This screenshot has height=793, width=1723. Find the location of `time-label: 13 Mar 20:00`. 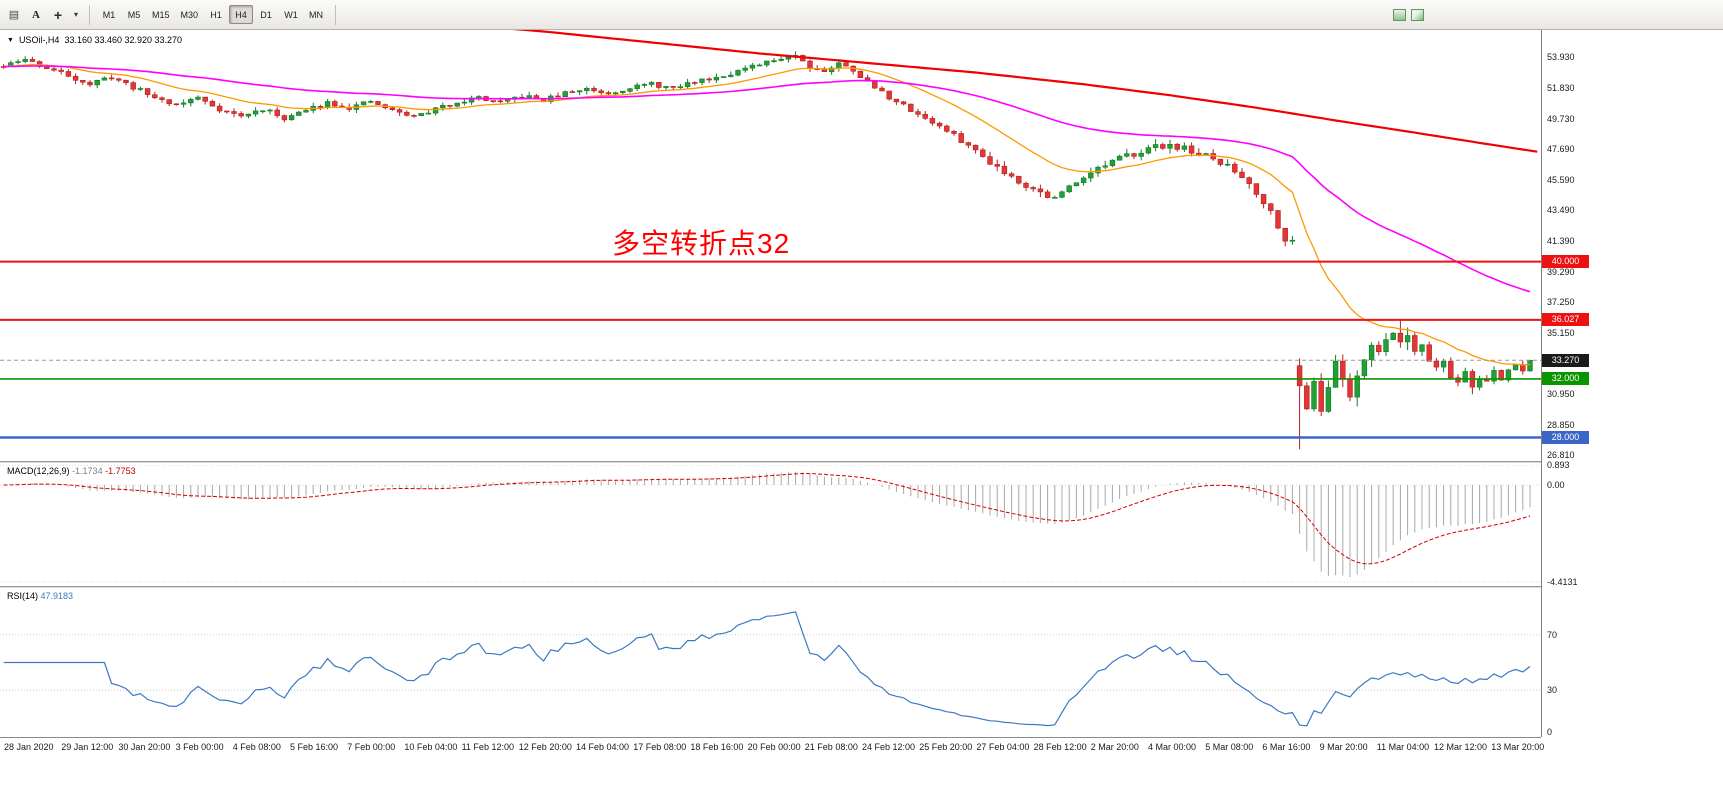

time-label: 13 Mar 20:00 is located at coordinates (1518, 747).